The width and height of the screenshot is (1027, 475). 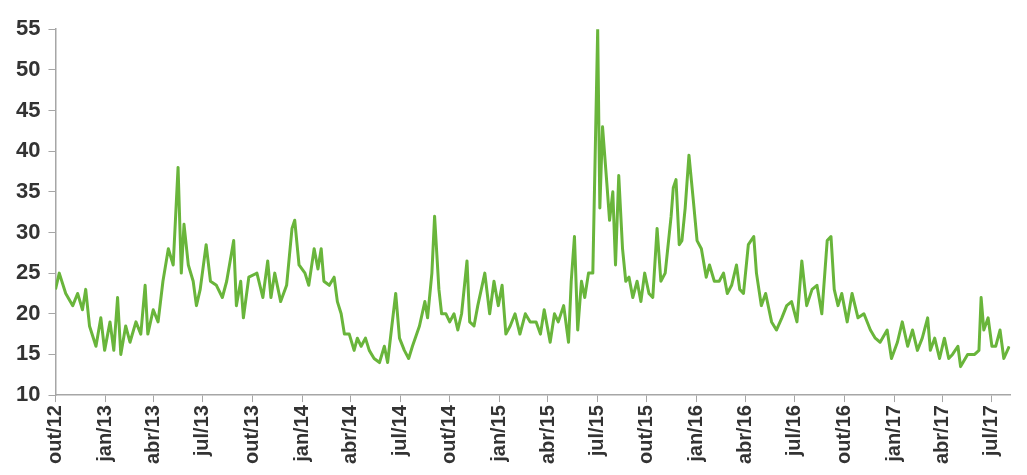 I want to click on y-tick-label: 30, so click(x=28, y=231).